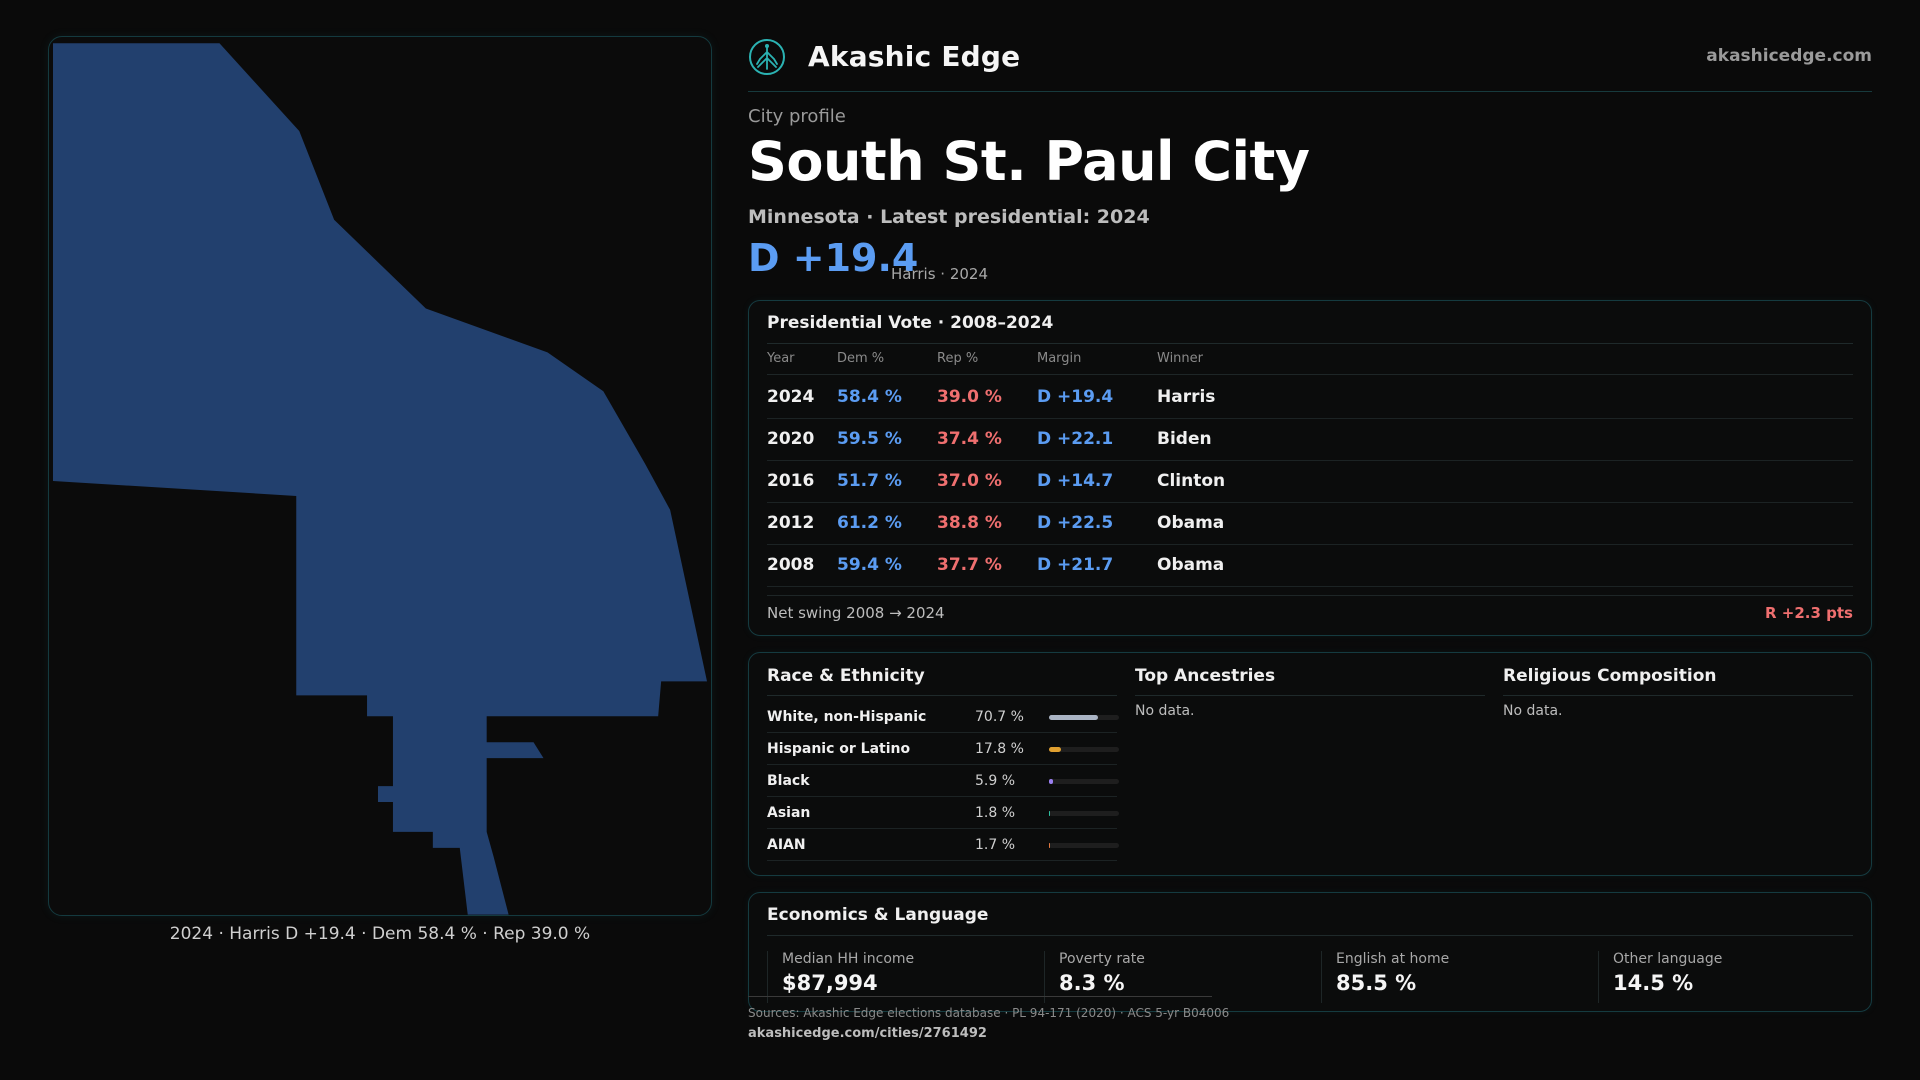 Image resolution: width=1920 pixels, height=1080 pixels. What do you see at coordinates (869, 481) in the screenshot?
I see `cell-dem: 51.7 %` at bounding box center [869, 481].